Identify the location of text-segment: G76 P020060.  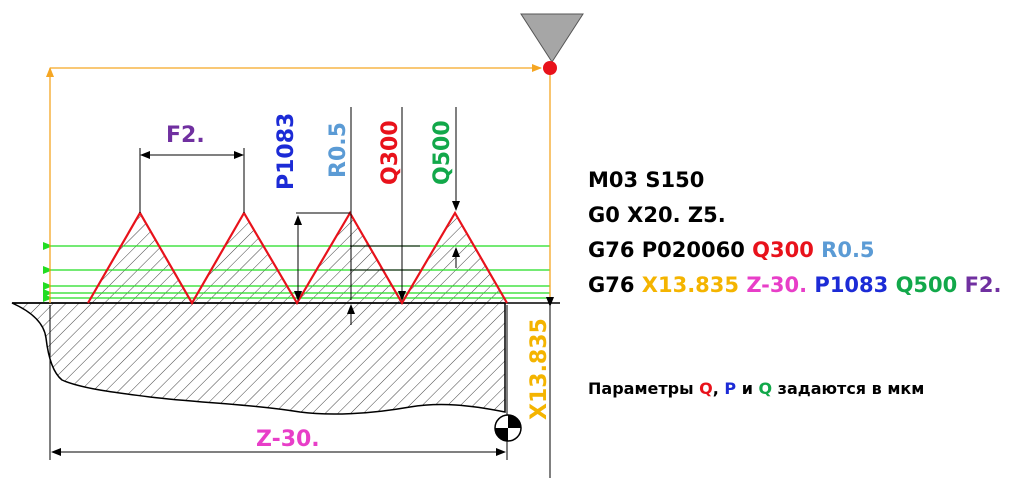
(670, 250).